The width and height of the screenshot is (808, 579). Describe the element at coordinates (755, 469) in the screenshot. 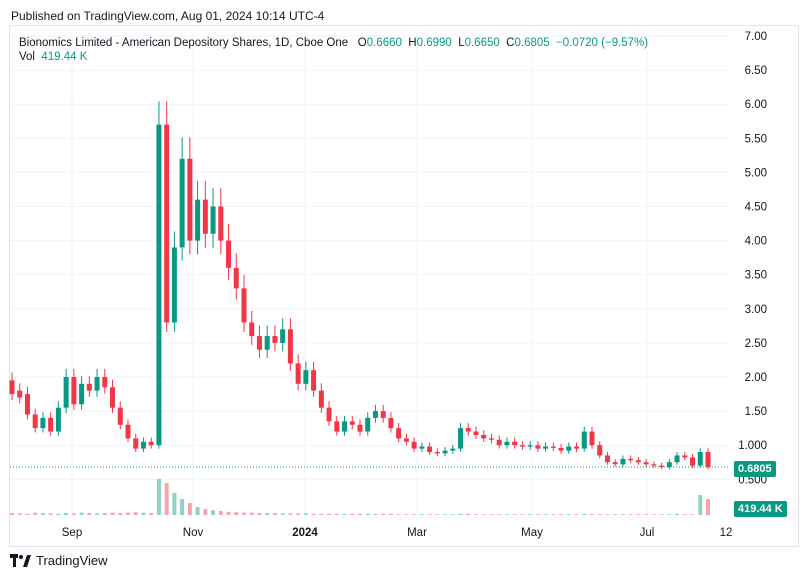

I see `last-price-tag: 0.6805` at that location.